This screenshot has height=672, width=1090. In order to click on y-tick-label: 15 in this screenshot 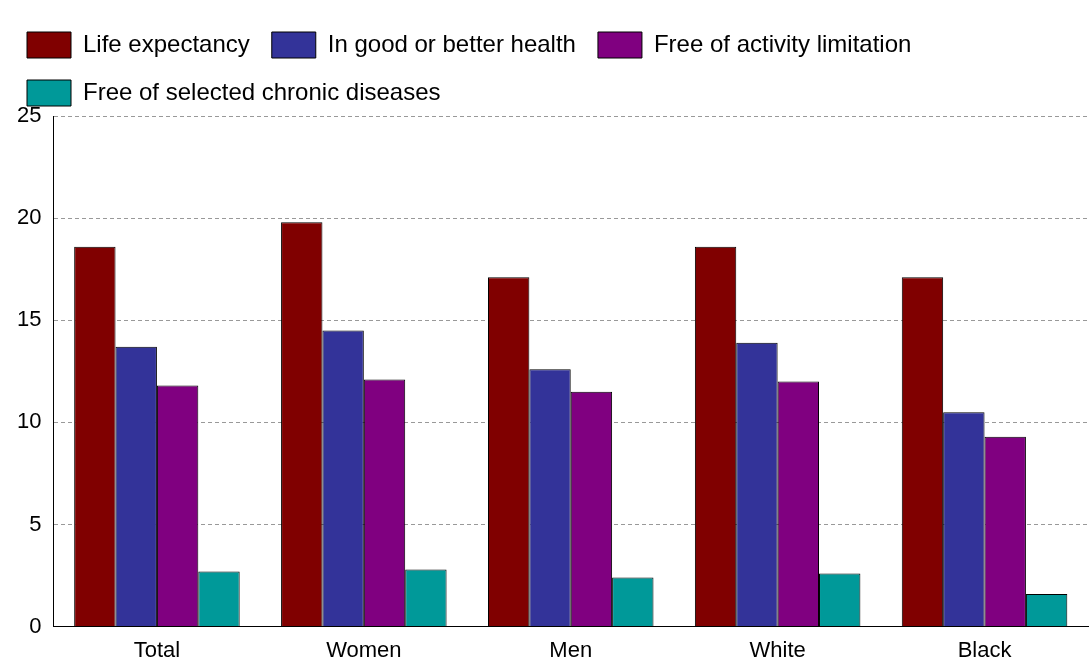, I will do `click(29, 319)`.